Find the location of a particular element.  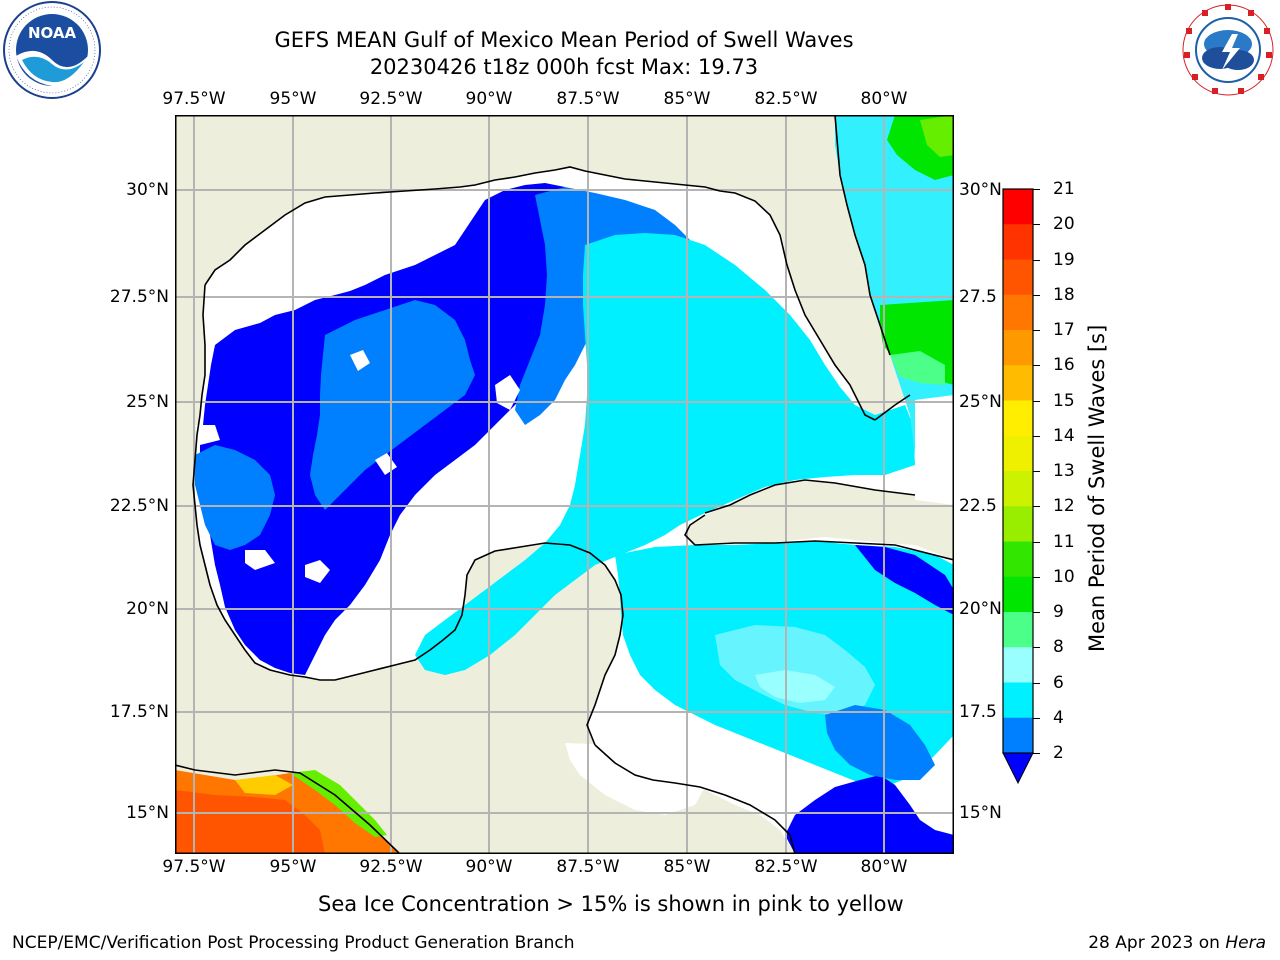

swell-region-yellow is located at coordinates (264, 785).